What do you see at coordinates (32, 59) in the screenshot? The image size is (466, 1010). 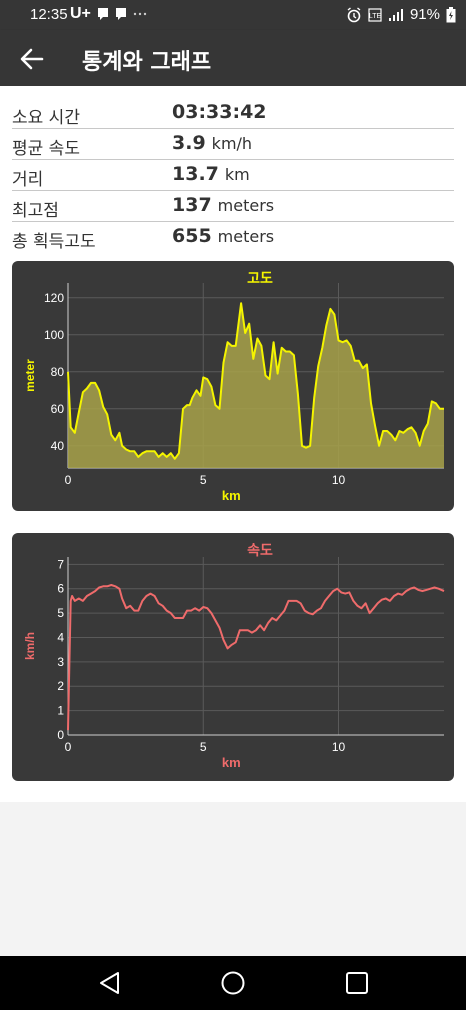 I see `arrow-left-icon` at bounding box center [32, 59].